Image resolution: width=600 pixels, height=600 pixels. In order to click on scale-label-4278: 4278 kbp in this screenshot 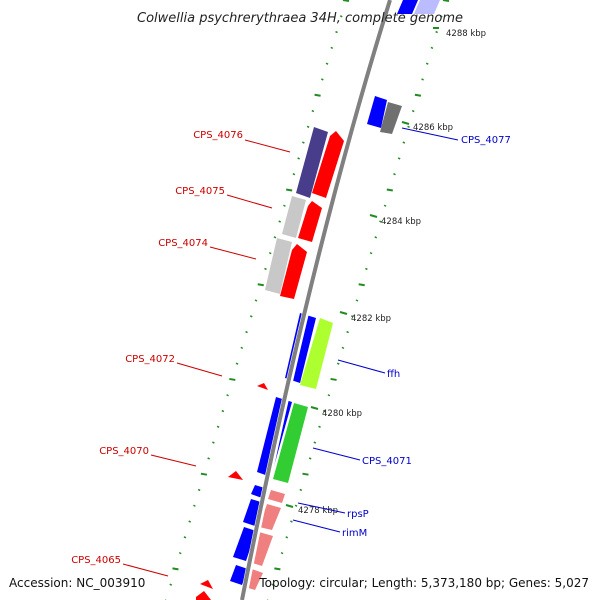, I will do `click(318, 511)`.